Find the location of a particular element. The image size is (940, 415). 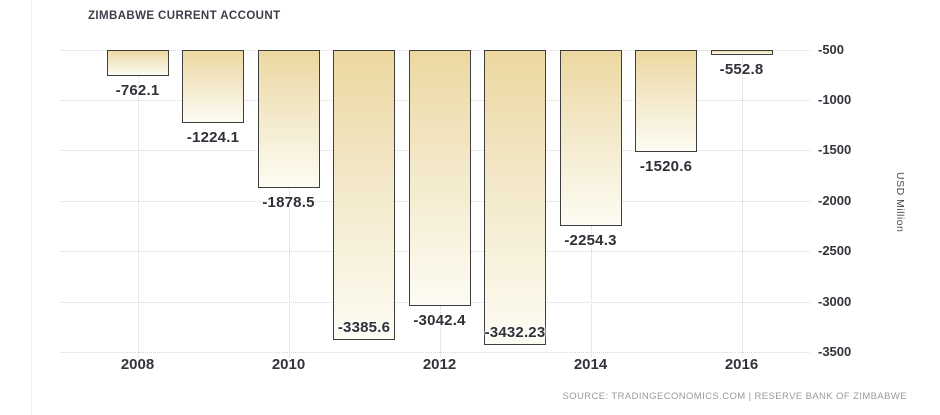

bar-2012 is located at coordinates (439, 177).